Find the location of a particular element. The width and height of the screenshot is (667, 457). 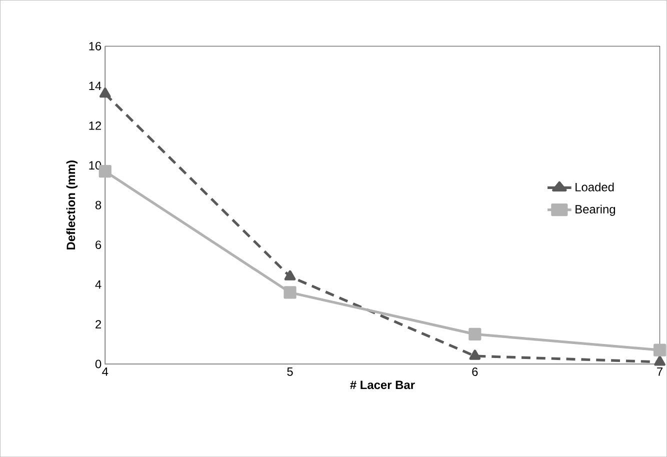

legend-label: Bearing is located at coordinates (596, 210).